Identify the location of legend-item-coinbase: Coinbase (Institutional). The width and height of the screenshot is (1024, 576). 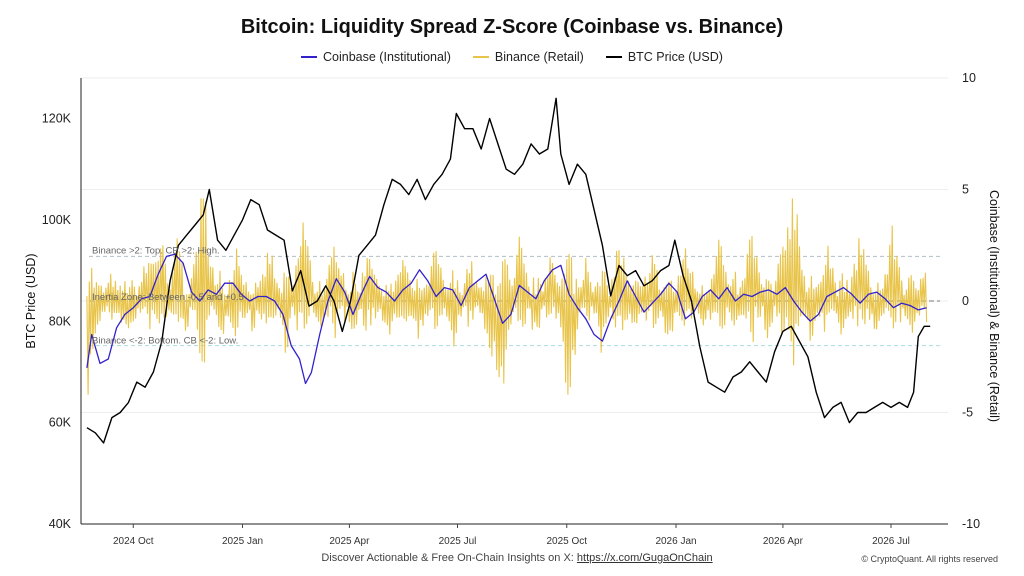
(376, 57).